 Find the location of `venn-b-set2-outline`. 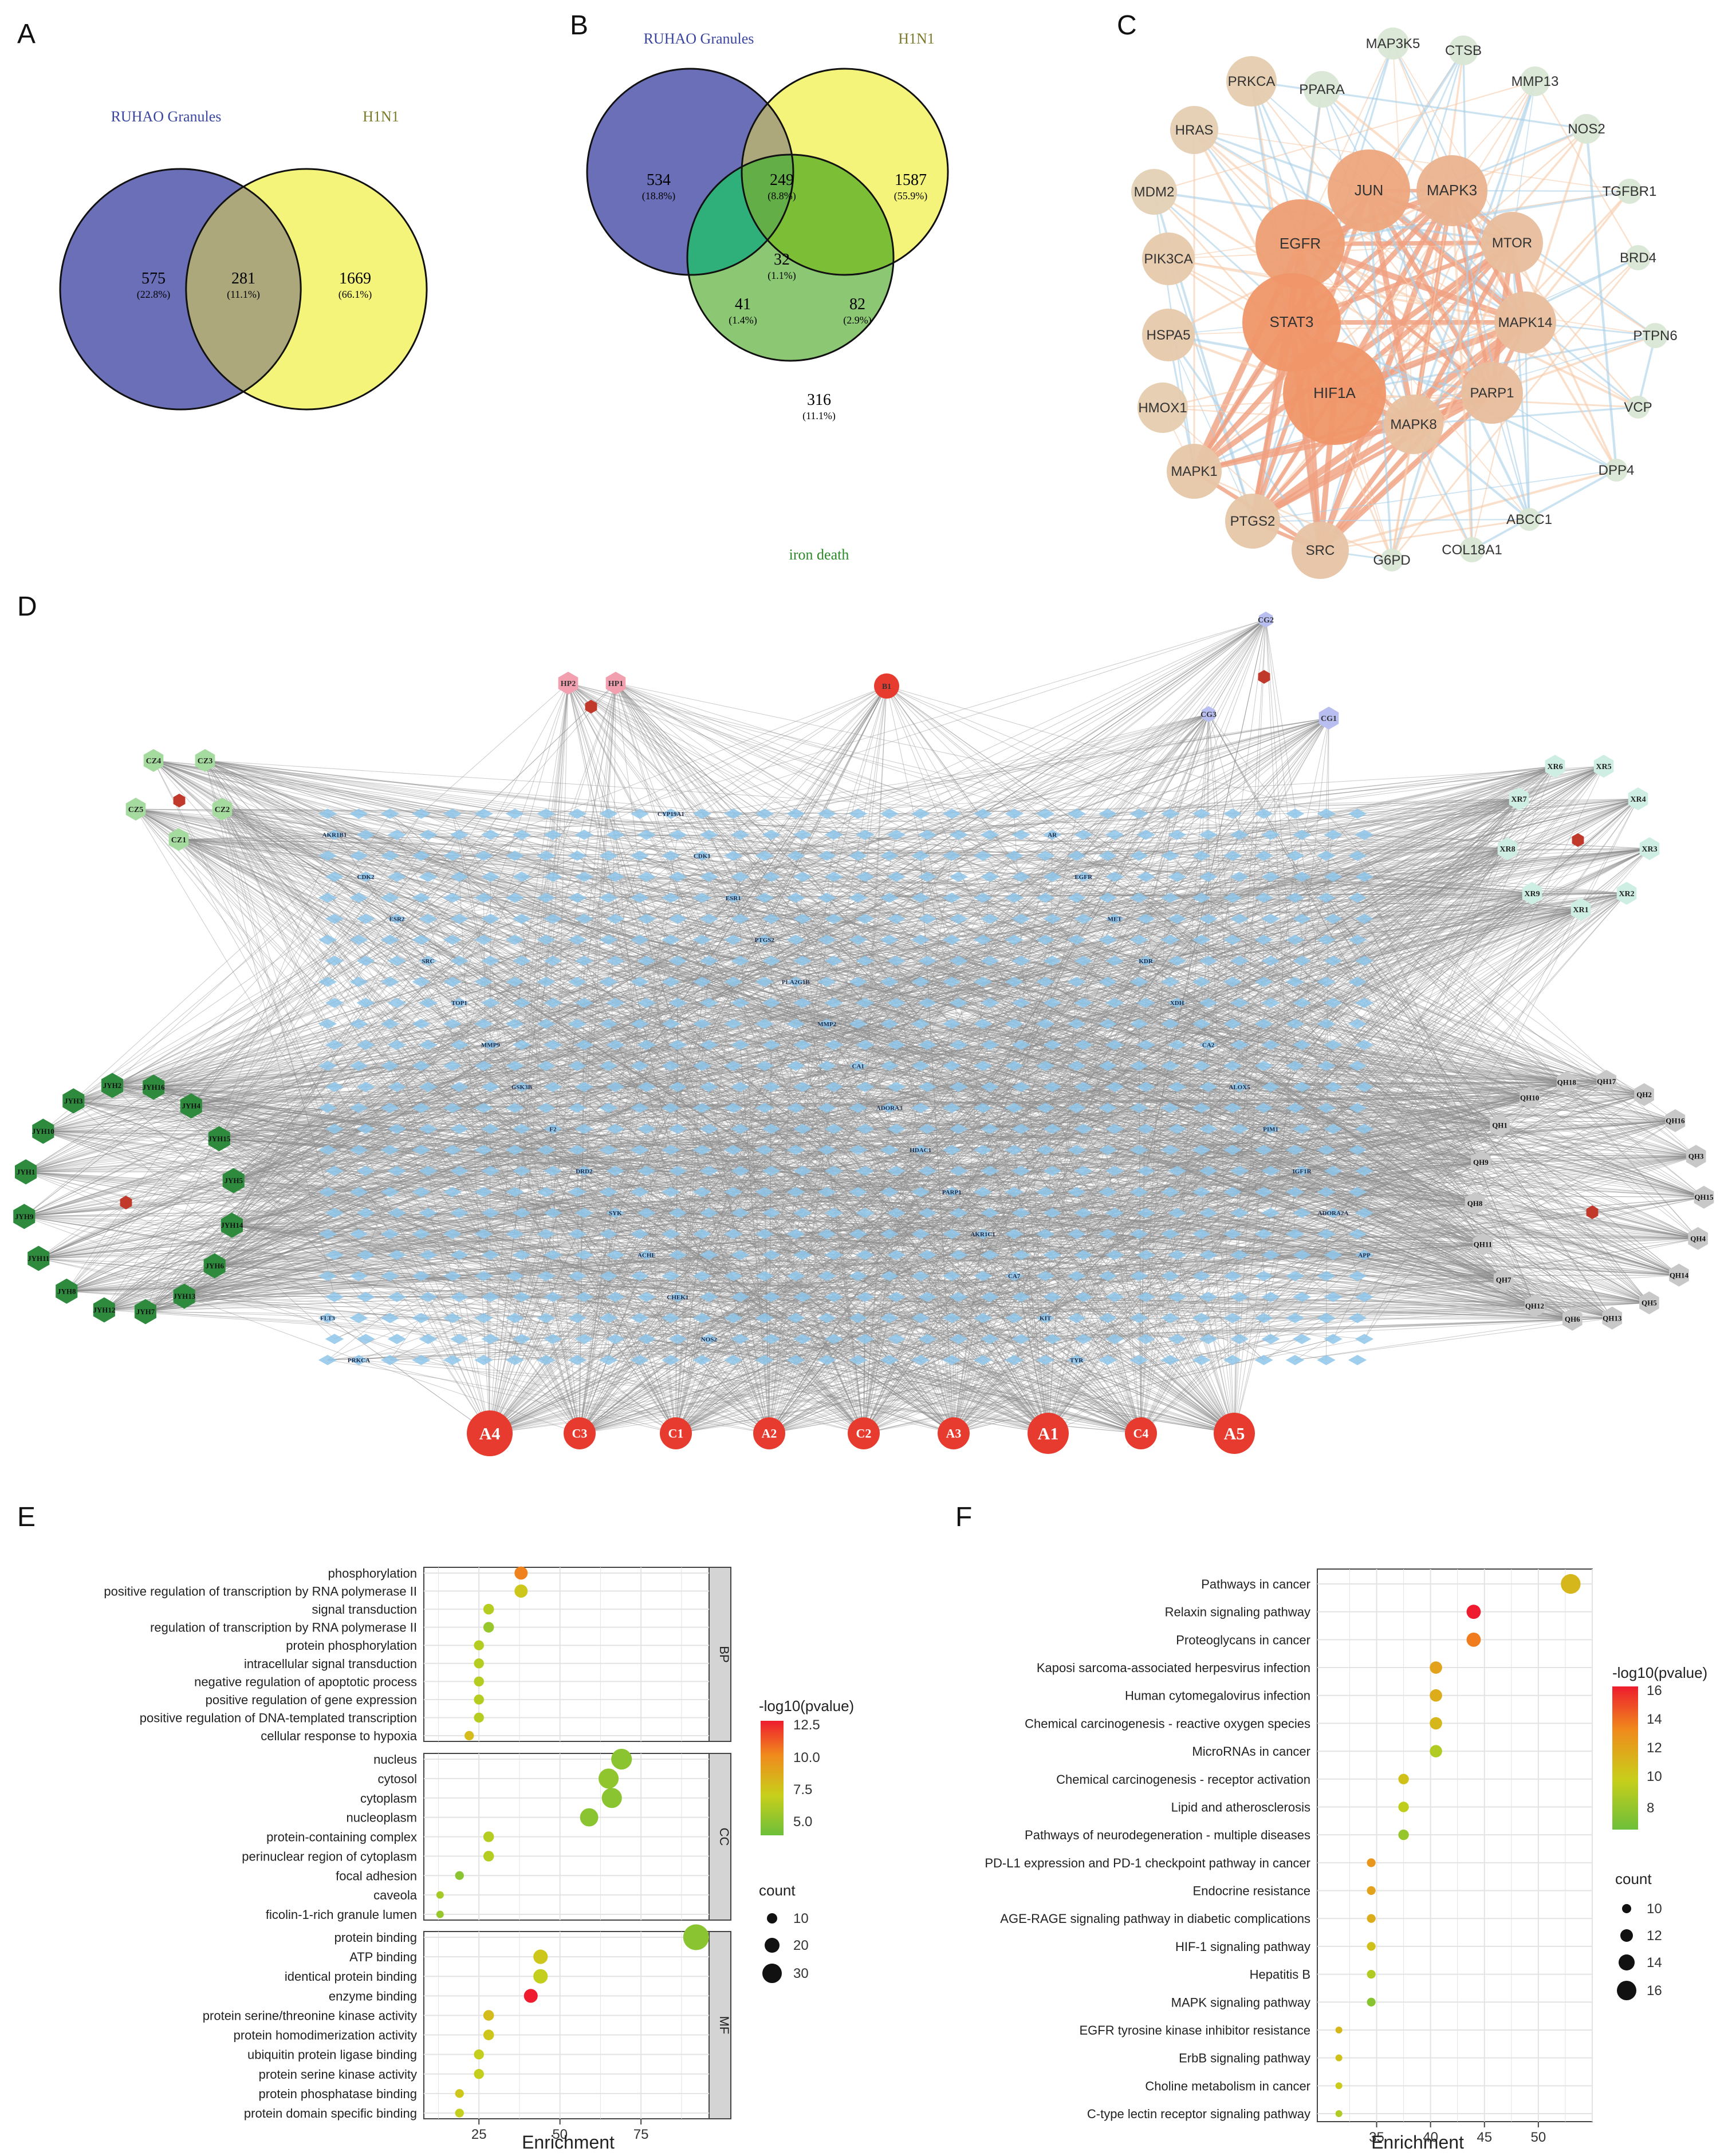

venn-b-set2-outline is located at coordinates (845, 172).